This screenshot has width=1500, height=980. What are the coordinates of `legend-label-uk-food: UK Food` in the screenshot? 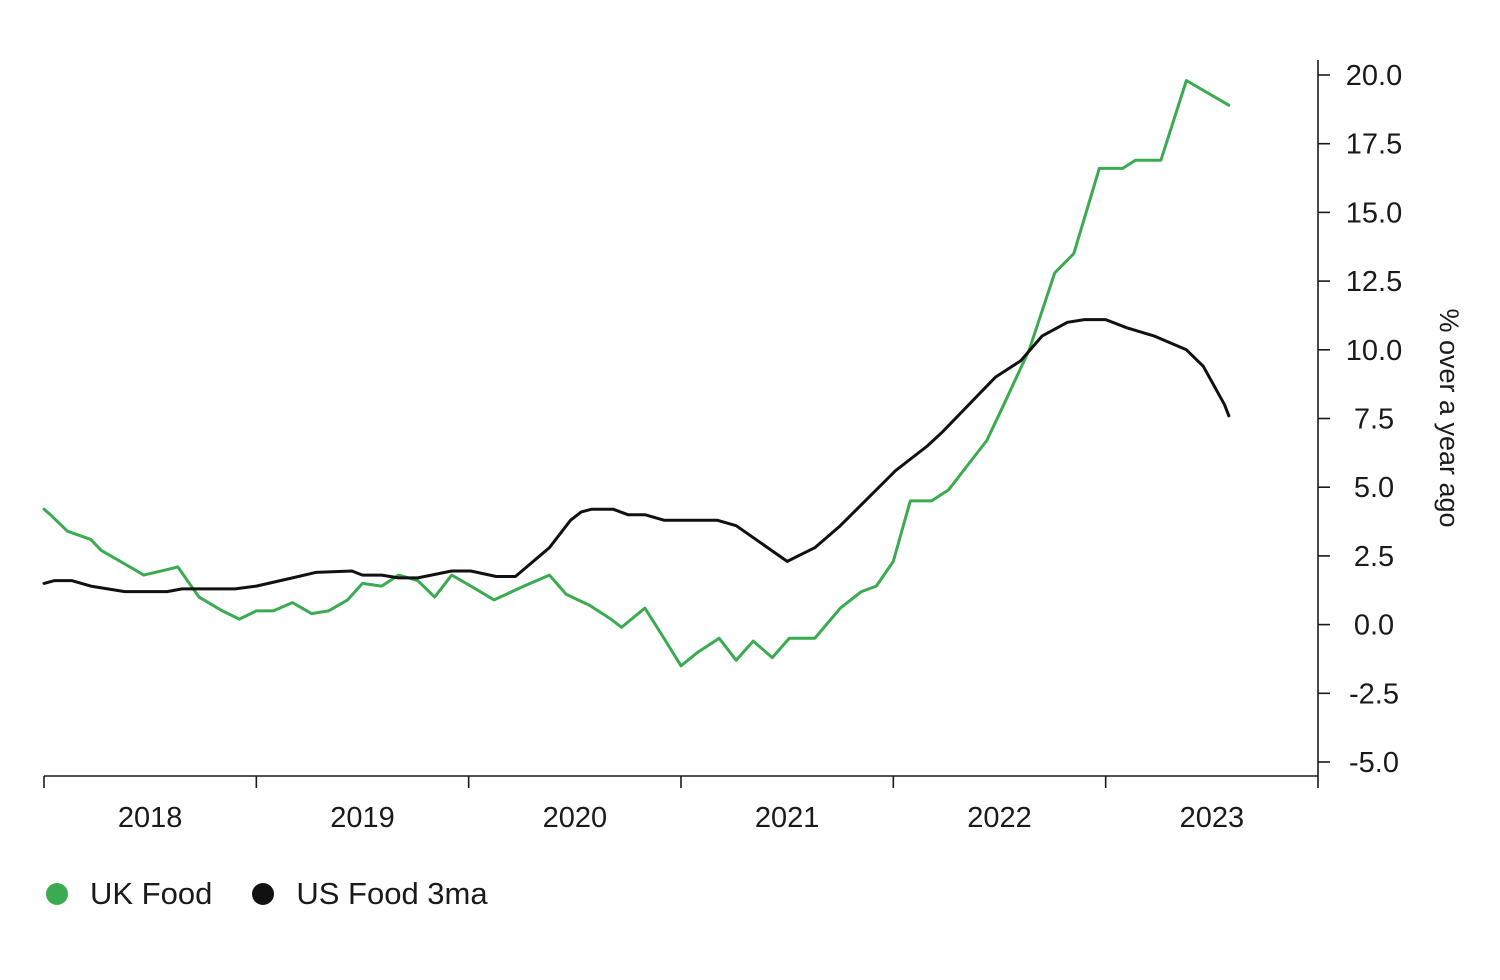 It's located at (151, 893).